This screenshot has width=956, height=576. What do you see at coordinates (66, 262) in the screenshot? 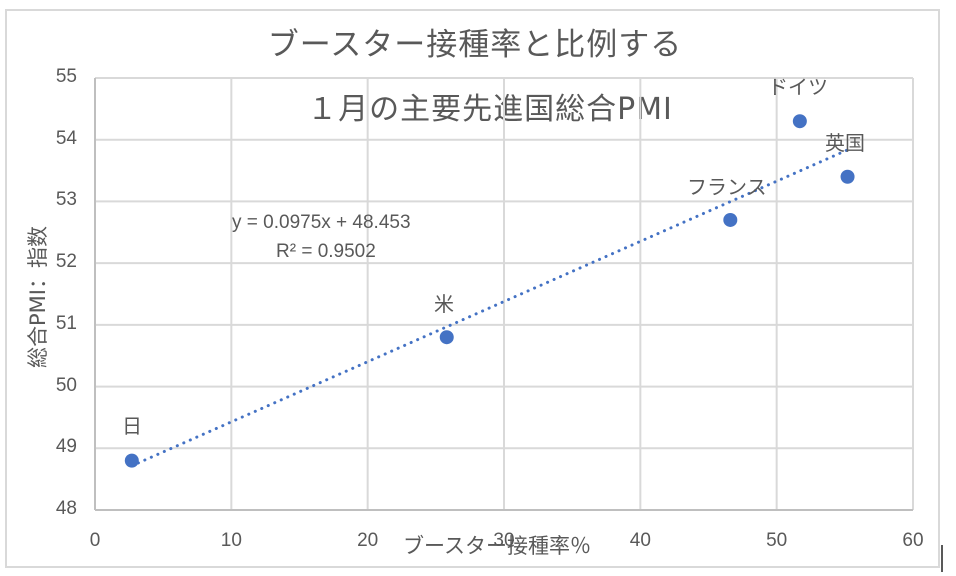
I see `y-tick-label: 52` at bounding box center [66, 262].